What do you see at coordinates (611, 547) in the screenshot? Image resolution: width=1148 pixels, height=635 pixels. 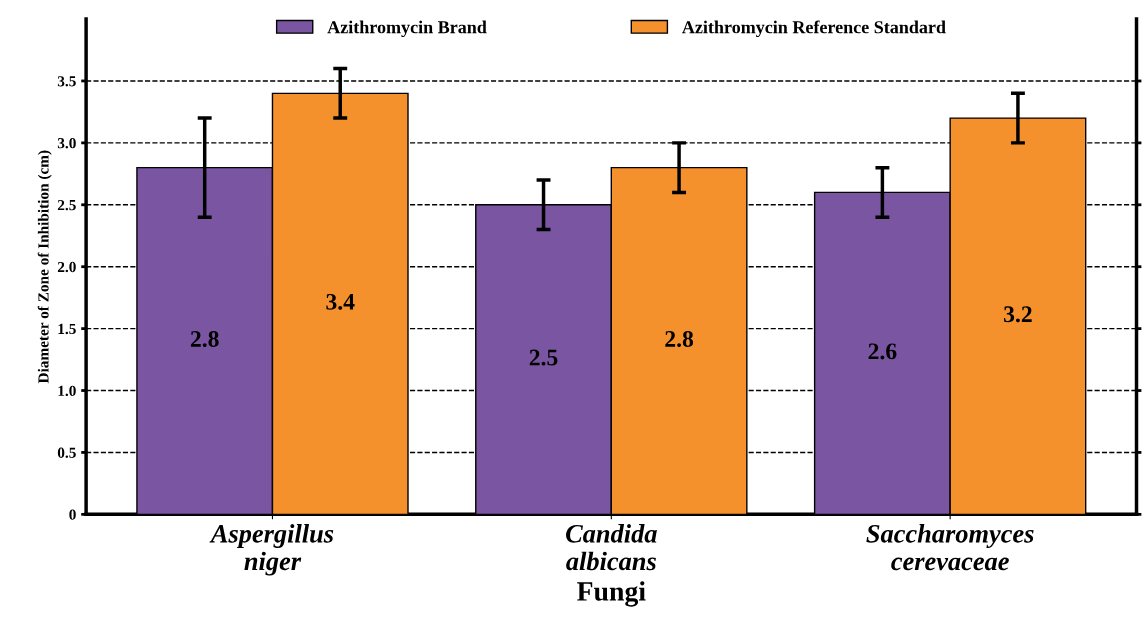 I see `x-tick-label: Candida albicans` at bounding box center [611, 547].